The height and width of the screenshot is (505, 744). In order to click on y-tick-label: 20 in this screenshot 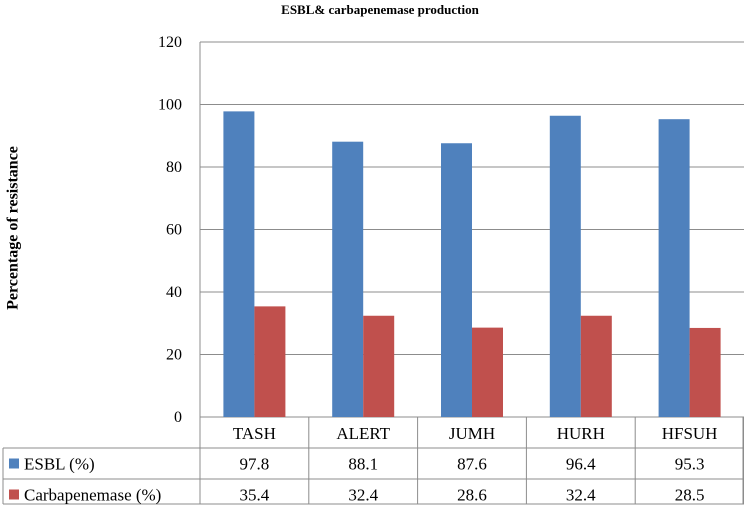, I will do `click(174, 355)`.